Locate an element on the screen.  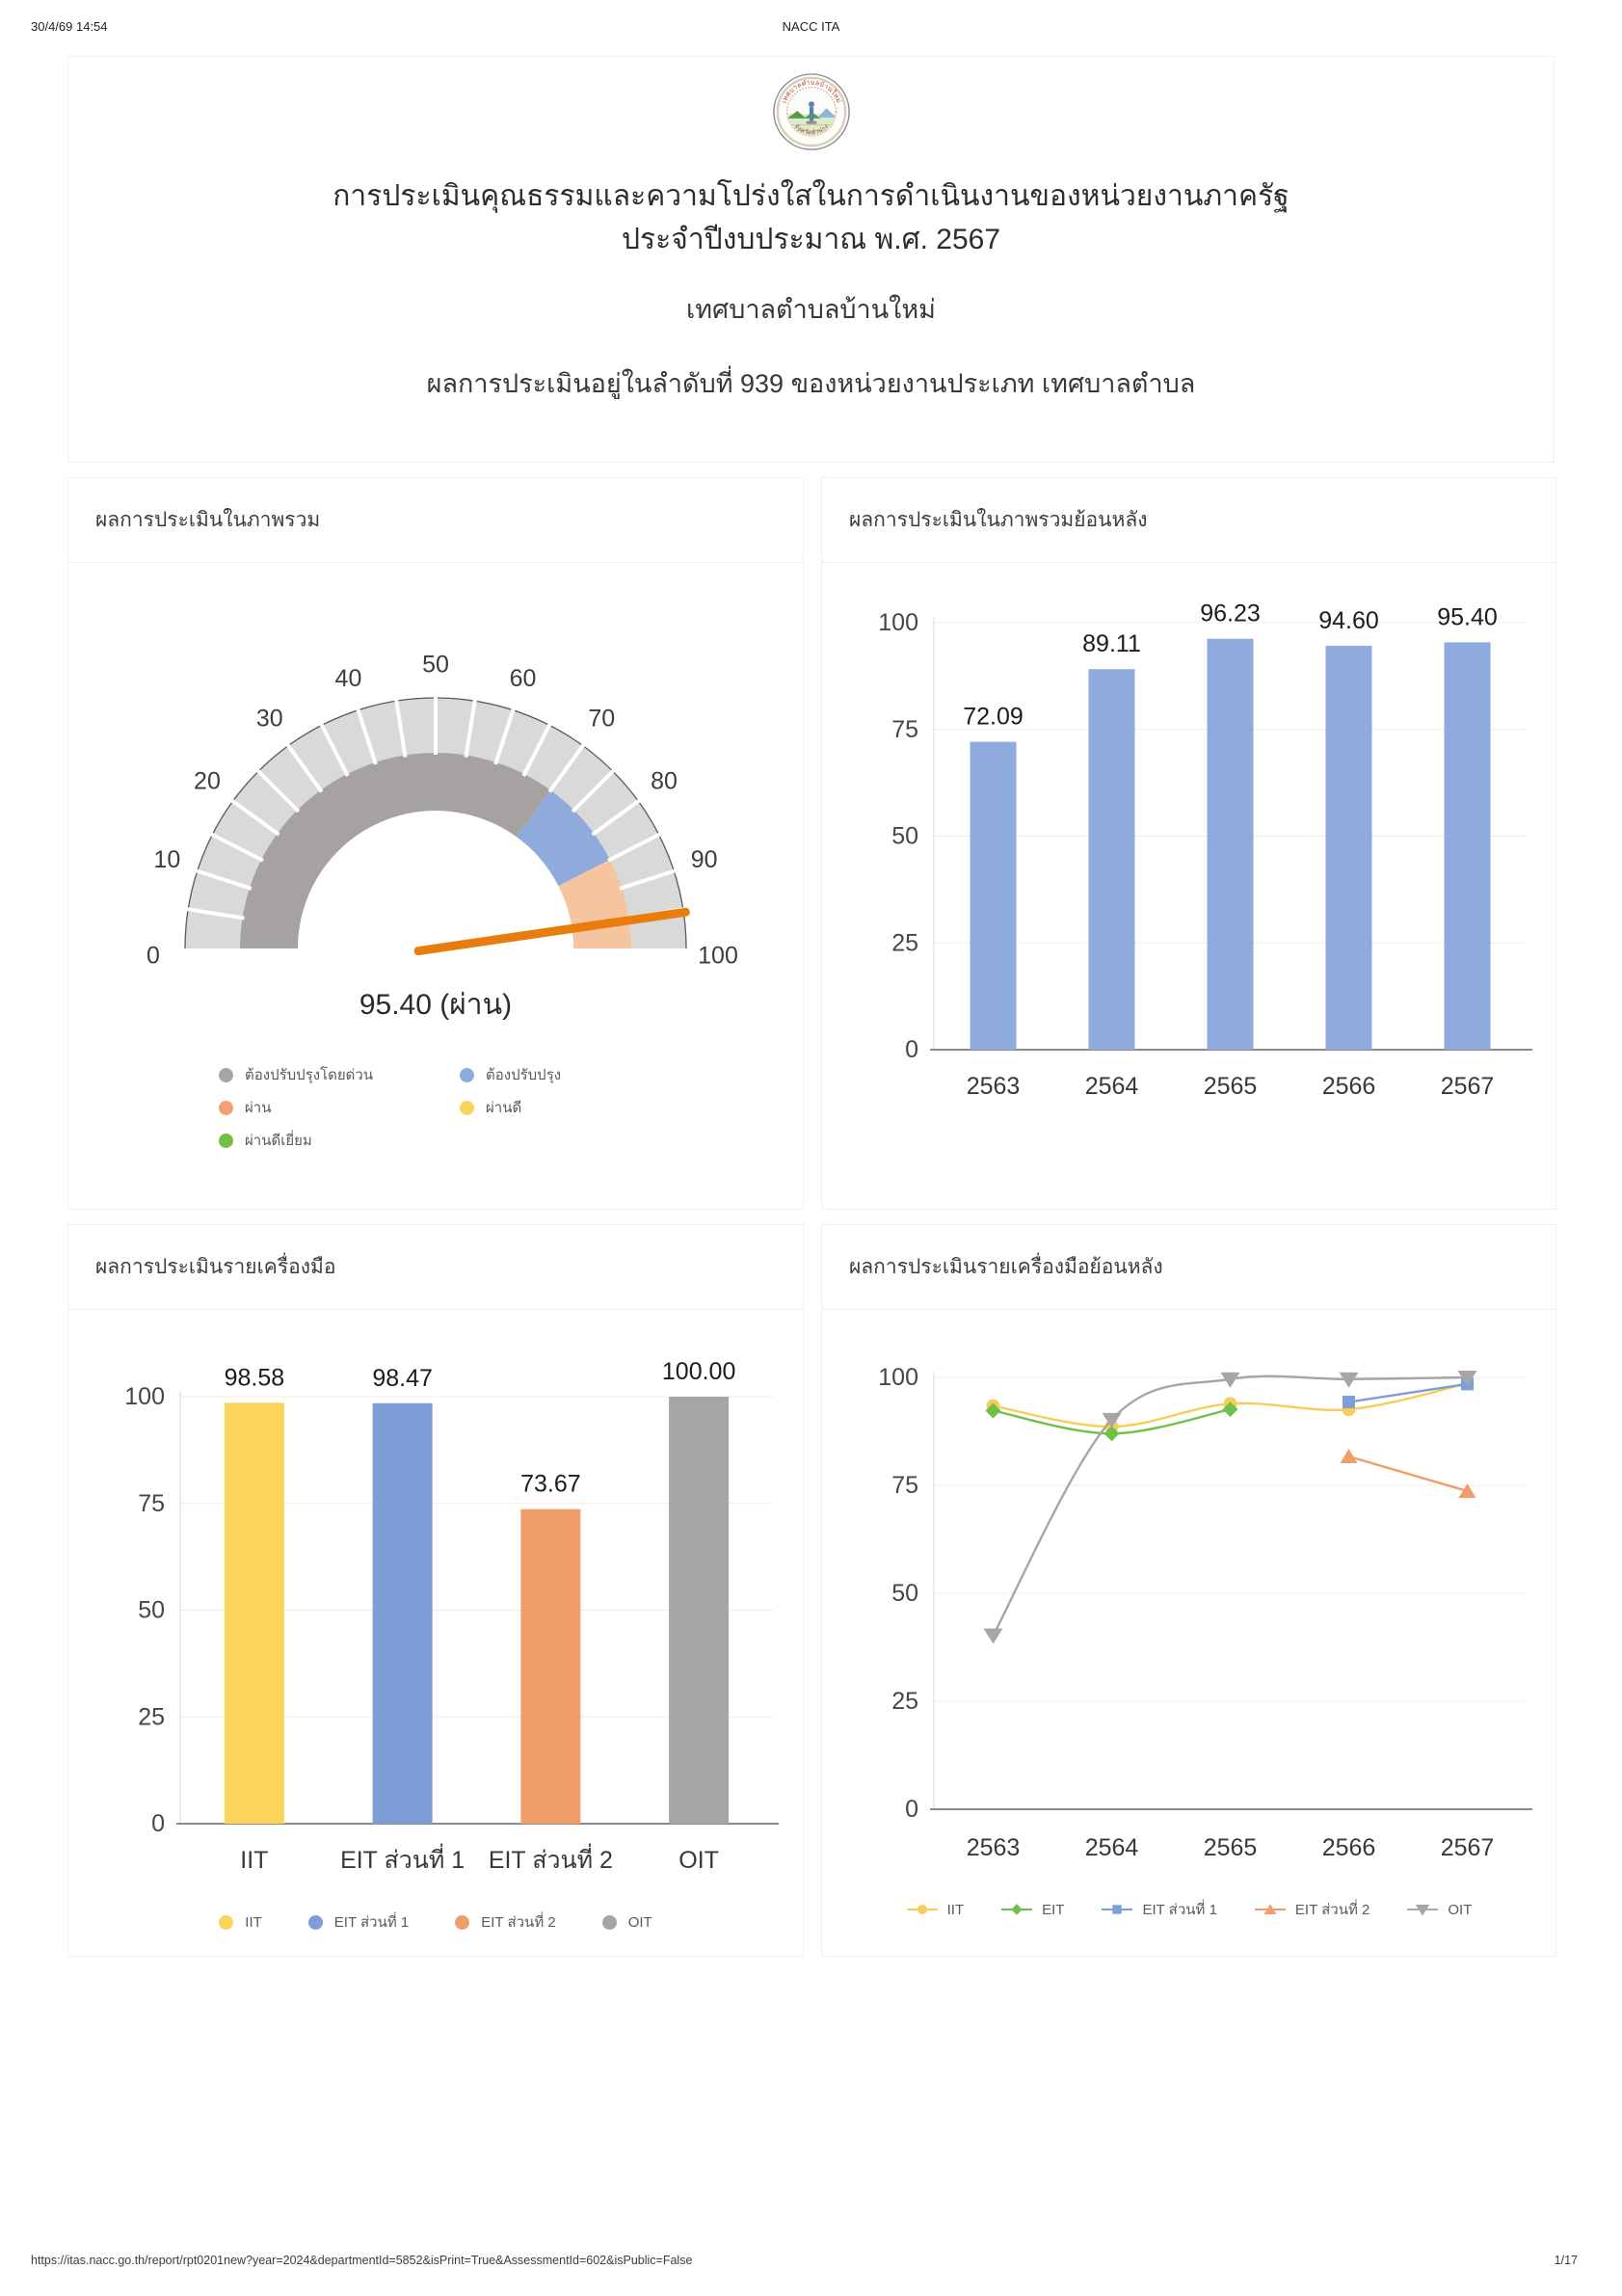
legend-item: EIT ส่วนที่ 2 is located at coordinates (506, 1922).